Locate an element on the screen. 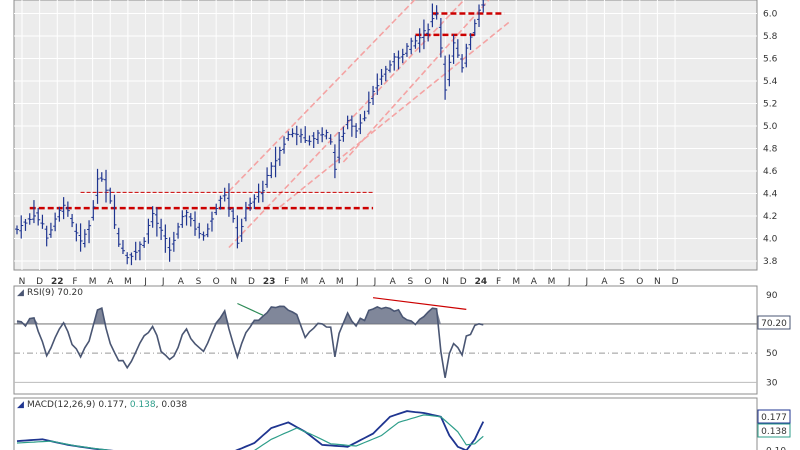  macd-plot is located at coordinates (250, 430).